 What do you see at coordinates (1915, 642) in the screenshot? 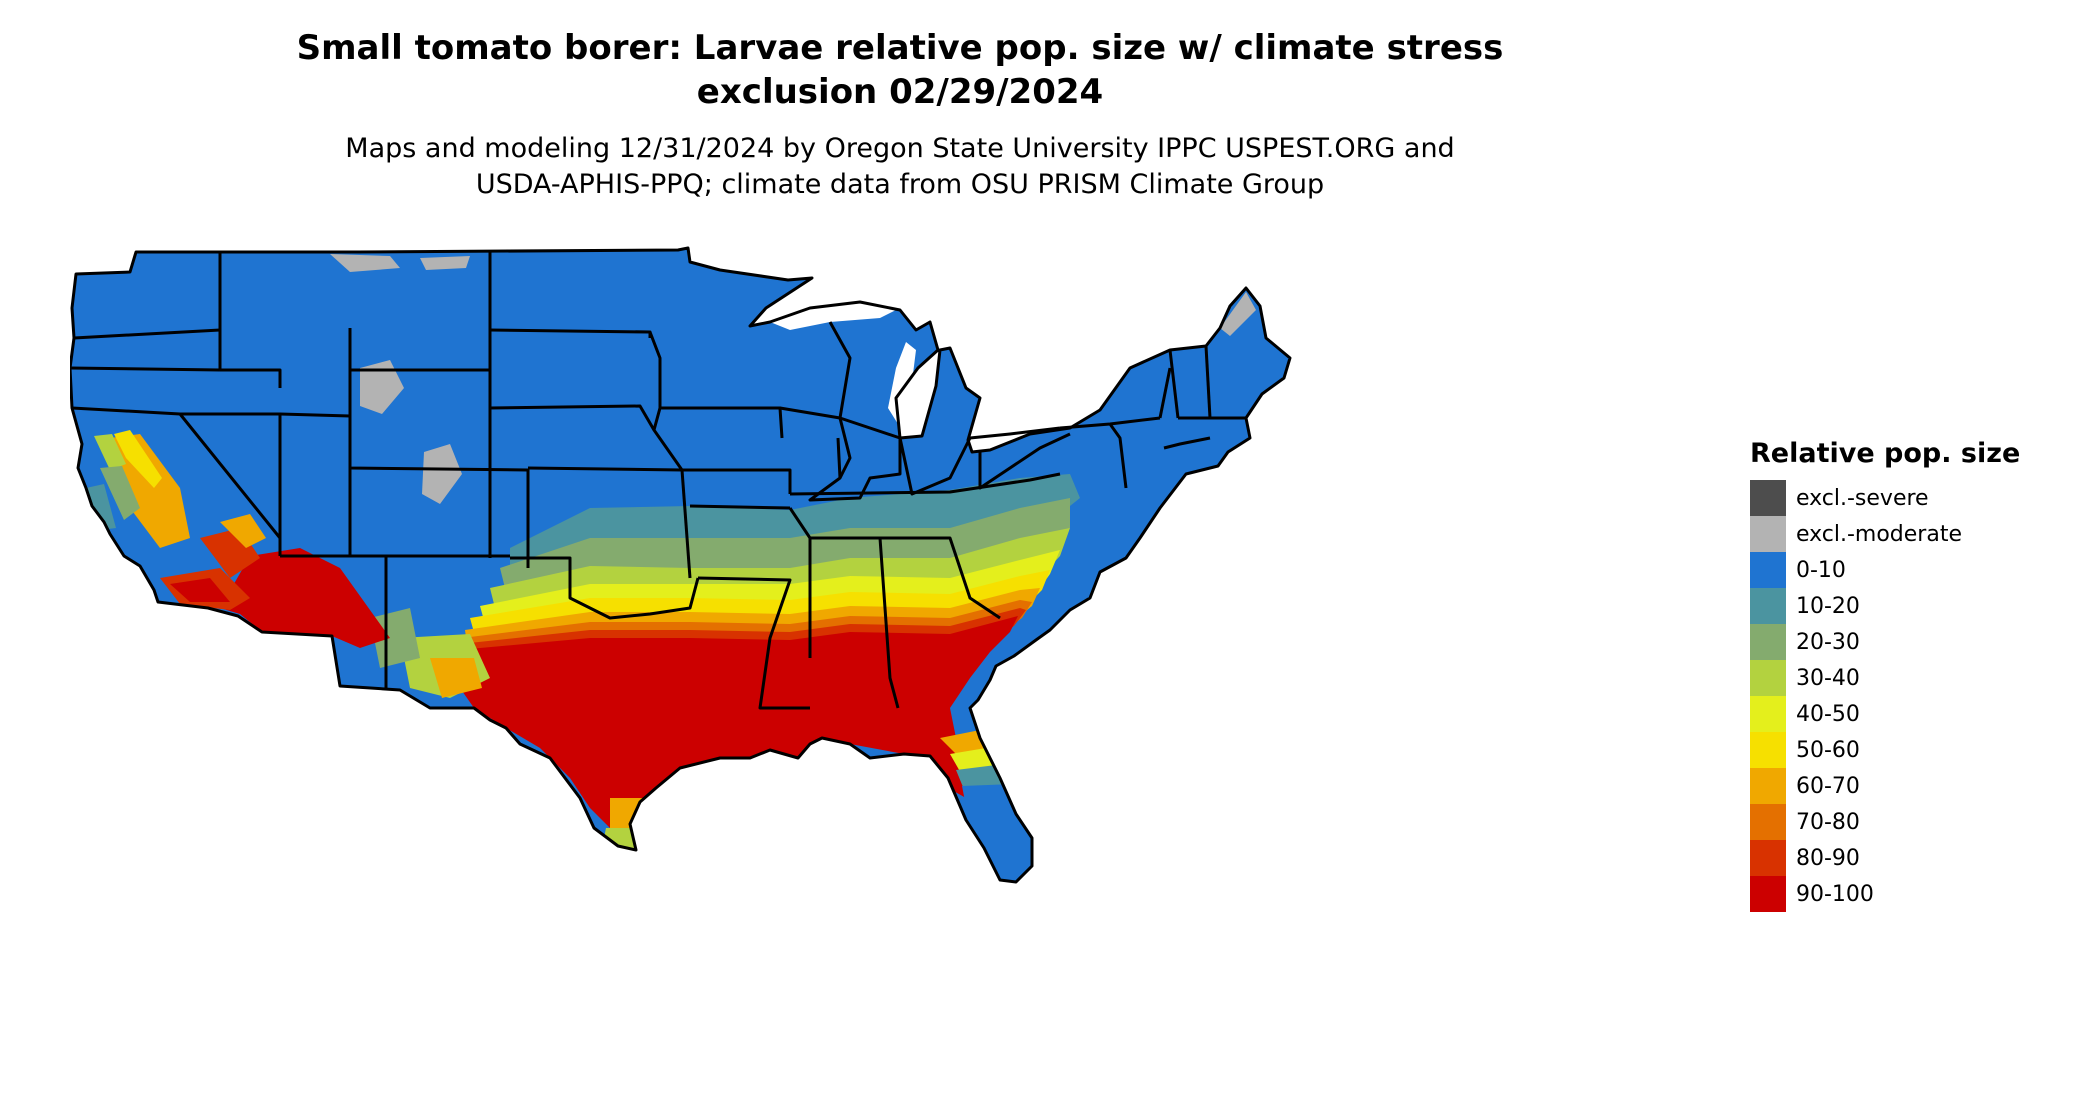
I see `legend-item-20-30: 20-30` at bounding box center [1915, 642].